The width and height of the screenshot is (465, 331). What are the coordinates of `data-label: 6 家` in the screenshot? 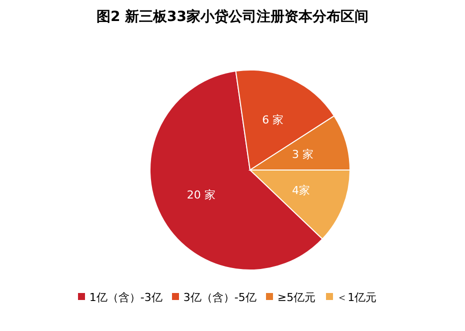 It's located at (273, 119).